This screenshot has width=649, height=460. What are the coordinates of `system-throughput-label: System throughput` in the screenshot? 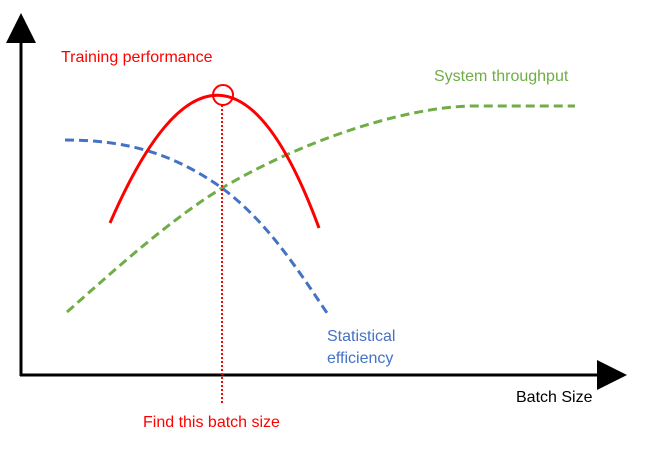 It's located at (501, 76).